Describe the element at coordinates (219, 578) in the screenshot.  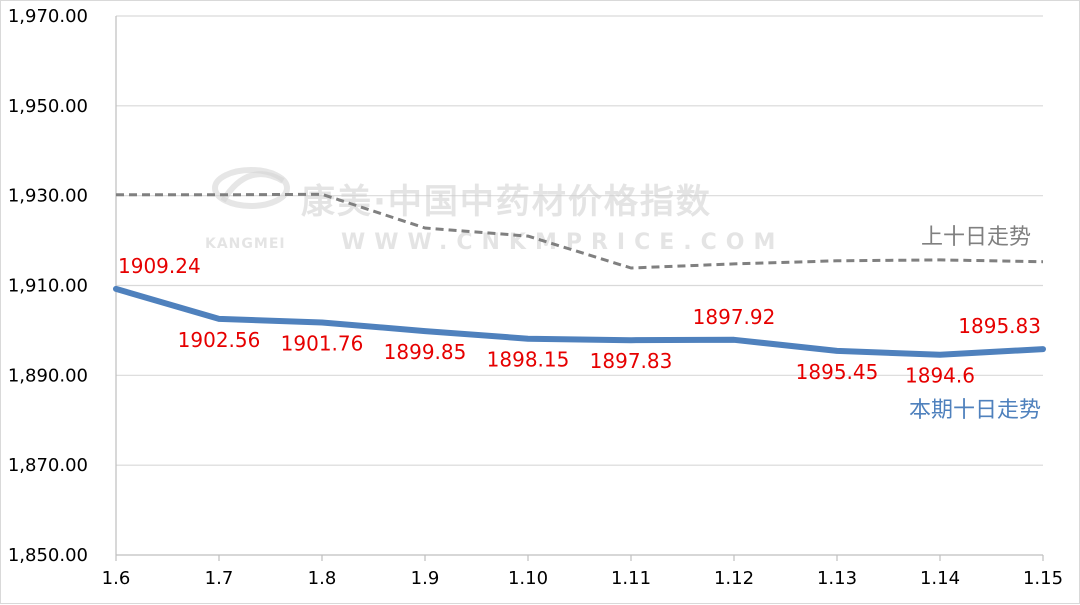
I see `x-tick-label: 1.7` at that location.